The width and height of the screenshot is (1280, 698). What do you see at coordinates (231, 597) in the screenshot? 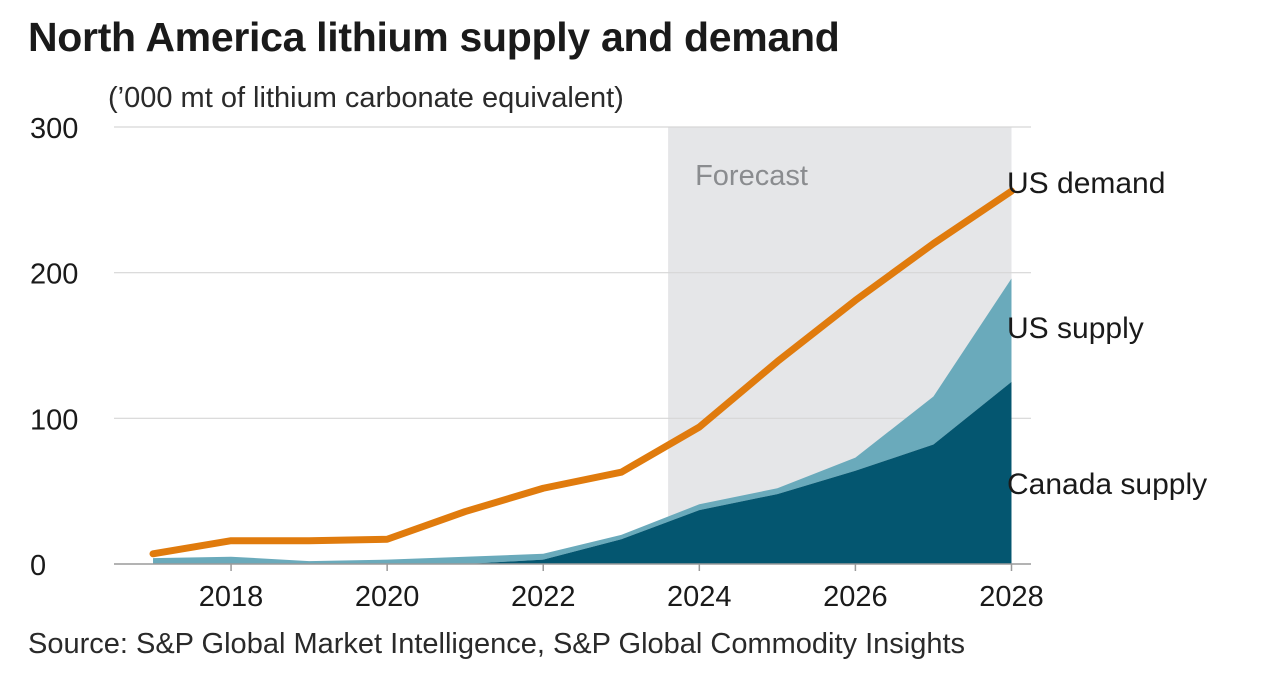
I see `x-tick-label: 2018` at bounding box center [231, 597].